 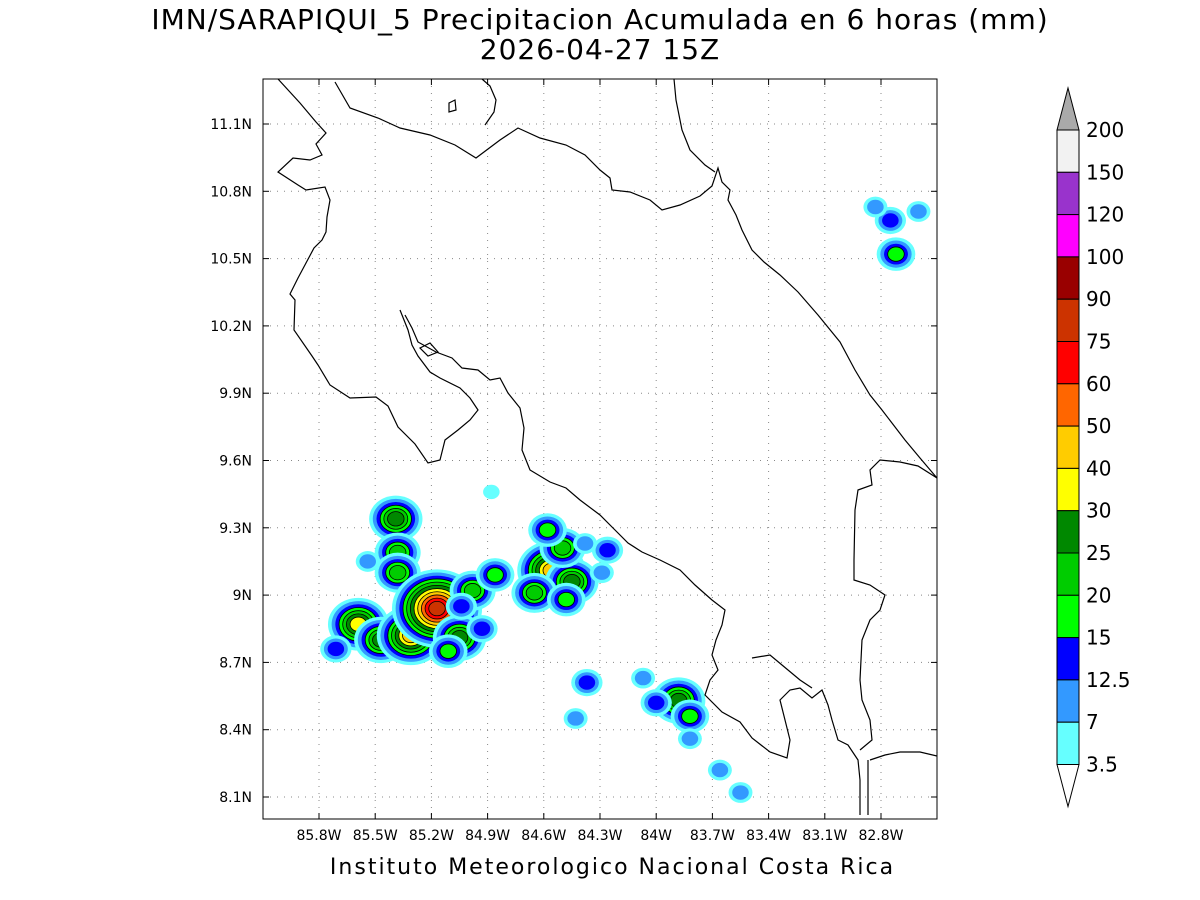 I want to click on lon-tick-label: 82.8W, so click(x=880, y=836).